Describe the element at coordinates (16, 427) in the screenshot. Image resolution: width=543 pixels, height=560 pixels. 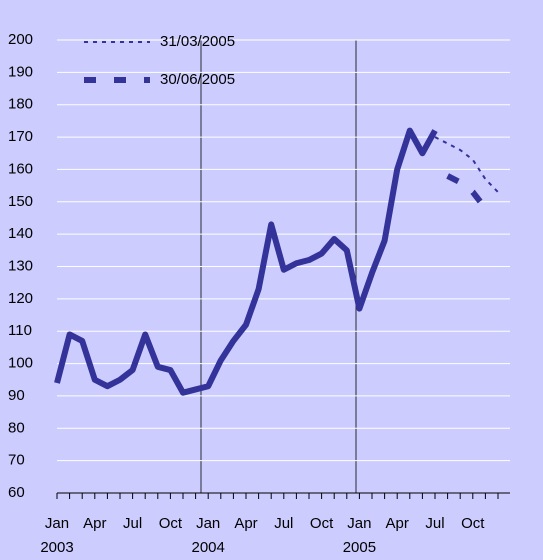
I see `y-tick-label: 80` at that location.